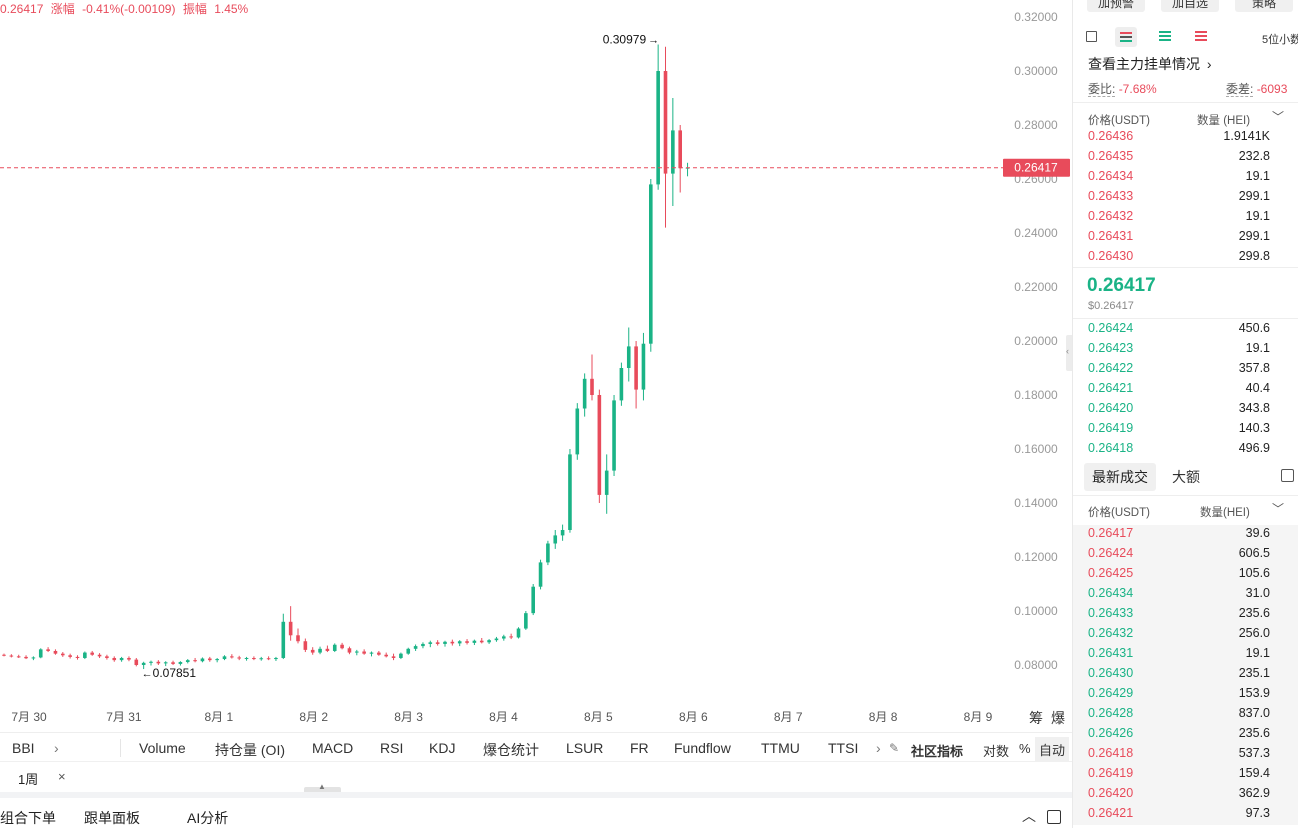 The width and height of the screenshot is (1298, 828). I want to click on indicator-kdj: KDJ, so click(442, 748).